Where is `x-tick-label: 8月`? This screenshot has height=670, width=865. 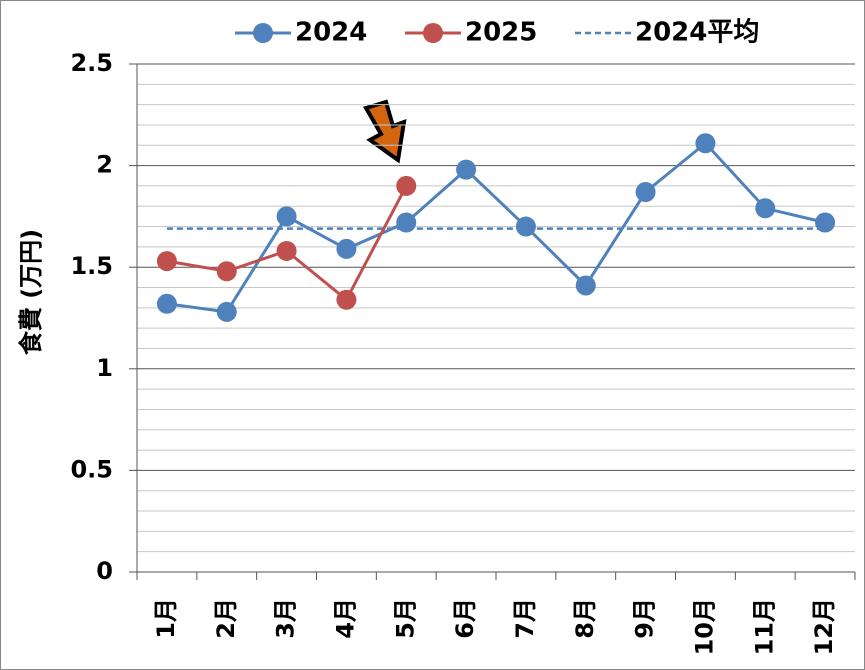
x-tick-label: 8月 is located at coordinates (585, 618).